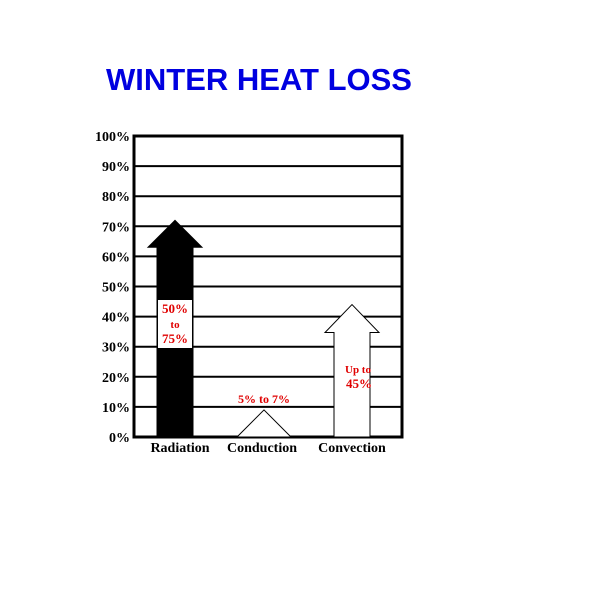 The height and width of the screenshot is (600, 600). Describe the element at coordinates (112, 137) in the screenshot. I see `y-tick-label: 100%` at that location.